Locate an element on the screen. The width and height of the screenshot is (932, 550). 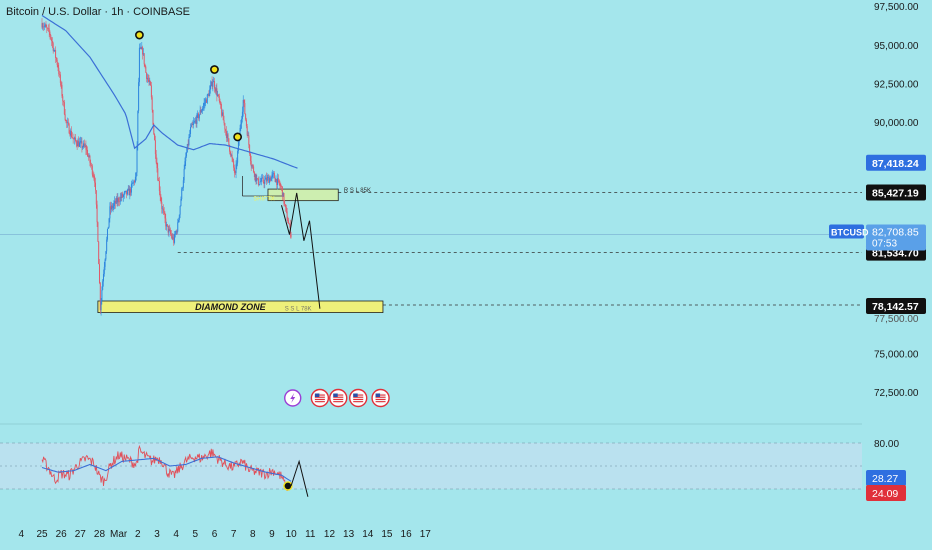
x-tick-label: 4 is located at coordinates (21, 534).